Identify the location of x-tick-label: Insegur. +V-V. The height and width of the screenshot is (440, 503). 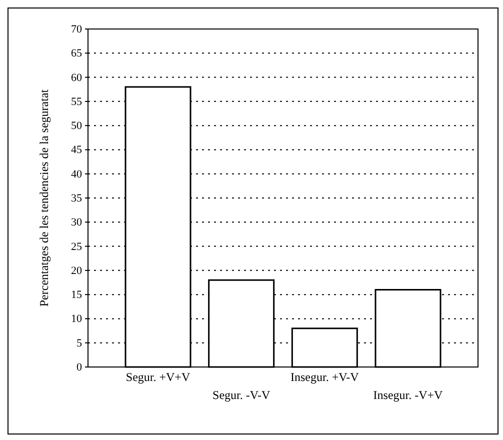
(325, 377).